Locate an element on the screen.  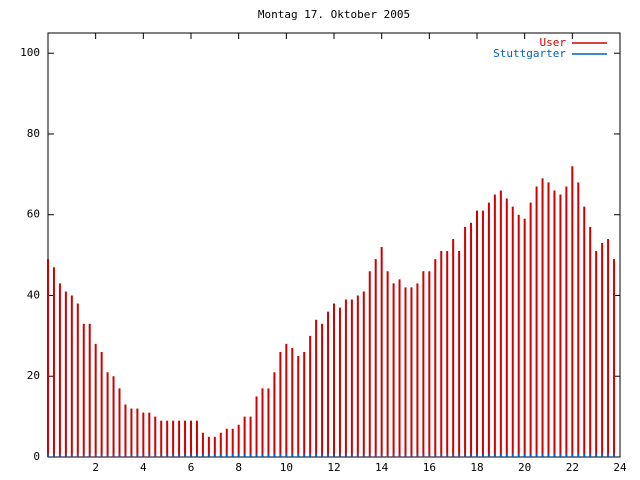
x-tick-label: 2 is located at coordinates (95, 467).